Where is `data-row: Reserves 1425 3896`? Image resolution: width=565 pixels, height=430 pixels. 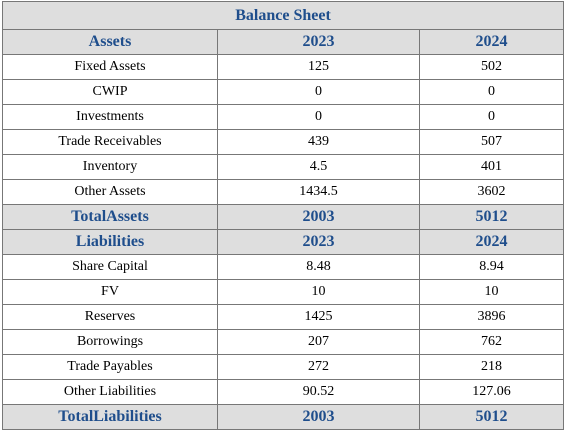
data-row: Reserves 1425 3896 is located at coordinates (283, 317).